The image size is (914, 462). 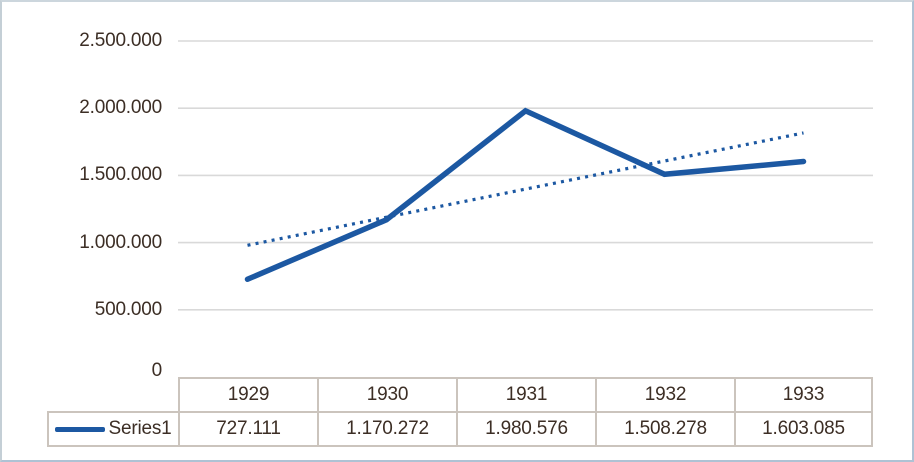 I want to click on y-tick-label: 2.500.000, so click(x=120, y=40).